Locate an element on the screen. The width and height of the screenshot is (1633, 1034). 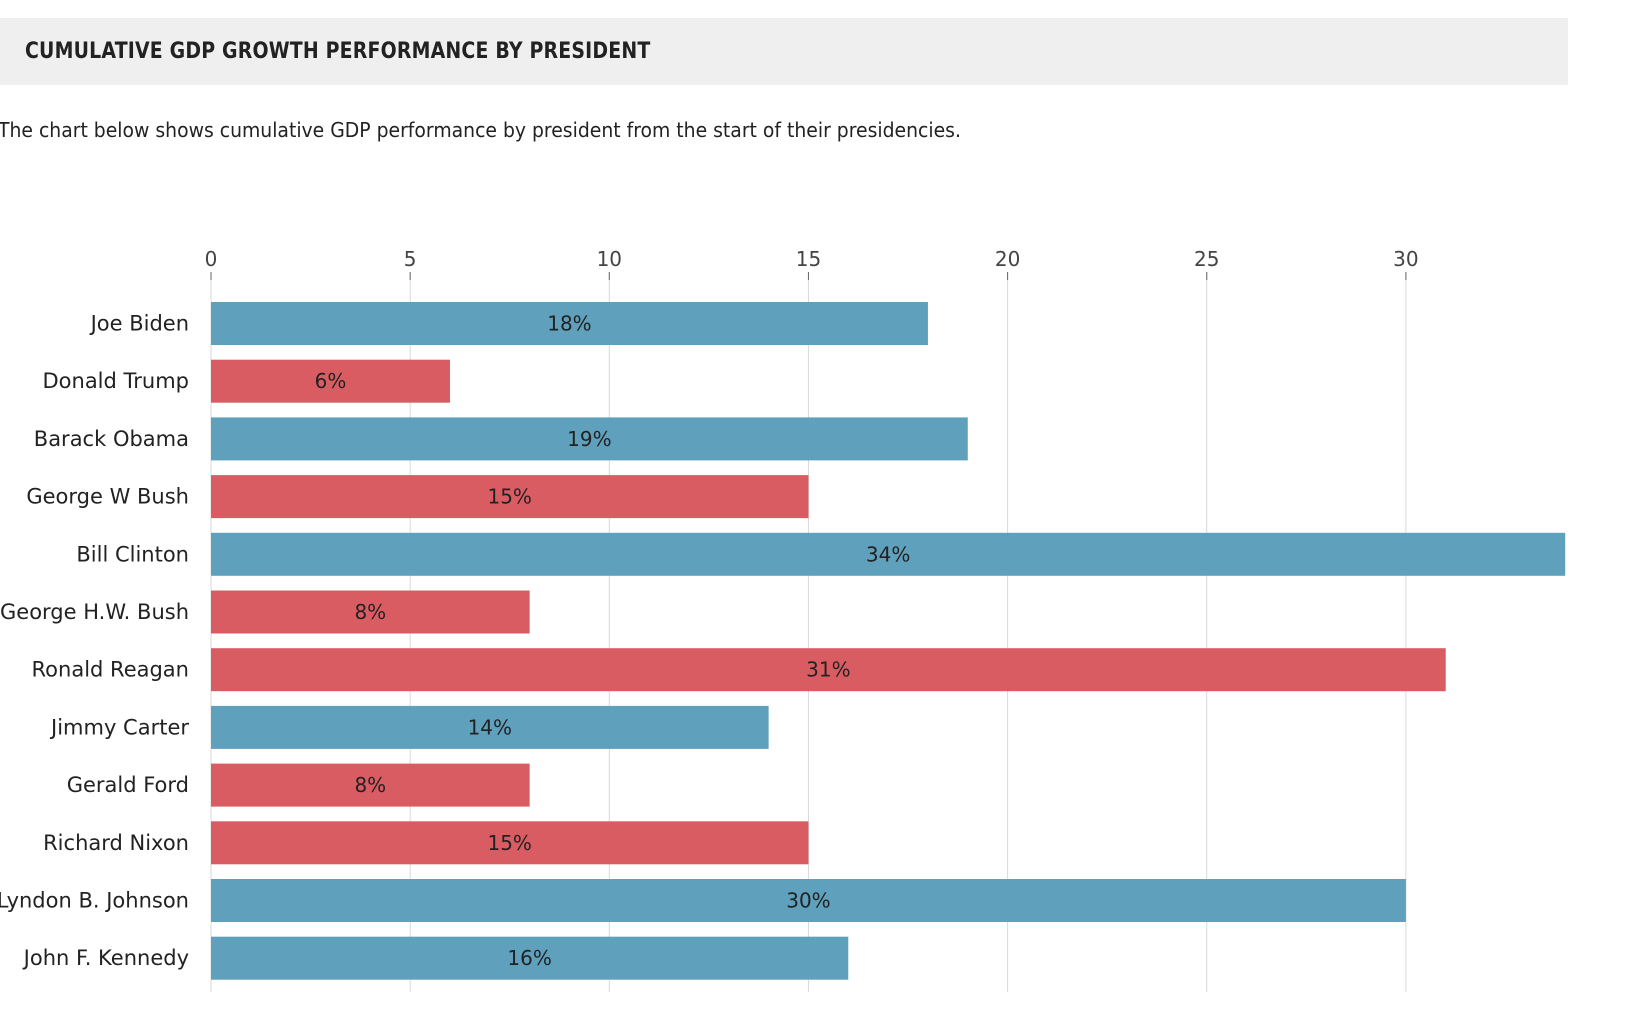
x-tick-label: 25 is located at coordinates (1206, 259).